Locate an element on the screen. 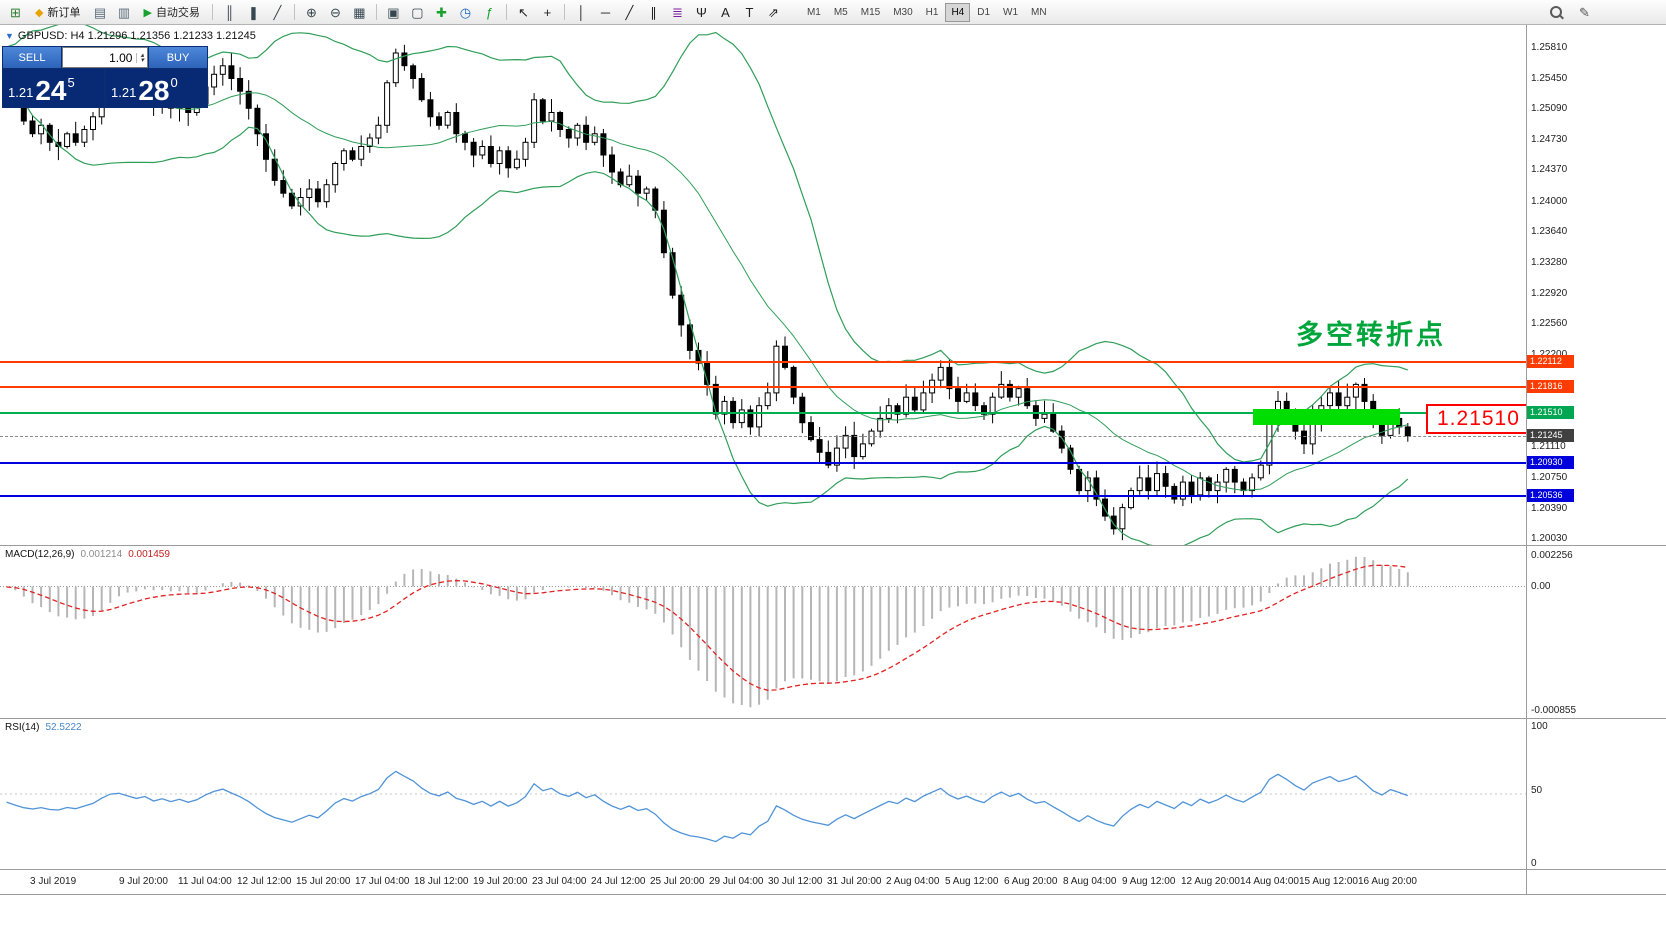 The image size is (1666, 952). volume-stepper: ▴ ▾ is located at coordinates (141, 57).